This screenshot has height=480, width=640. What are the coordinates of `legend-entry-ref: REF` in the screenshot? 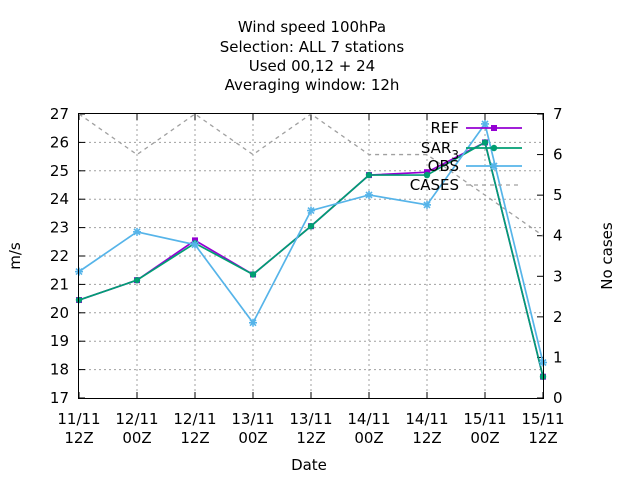 It's located at (476, 128).